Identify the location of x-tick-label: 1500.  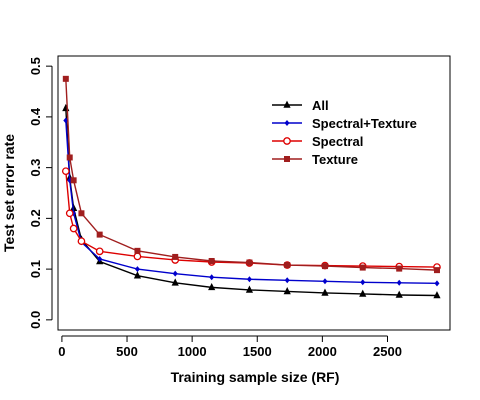
(257, 351).